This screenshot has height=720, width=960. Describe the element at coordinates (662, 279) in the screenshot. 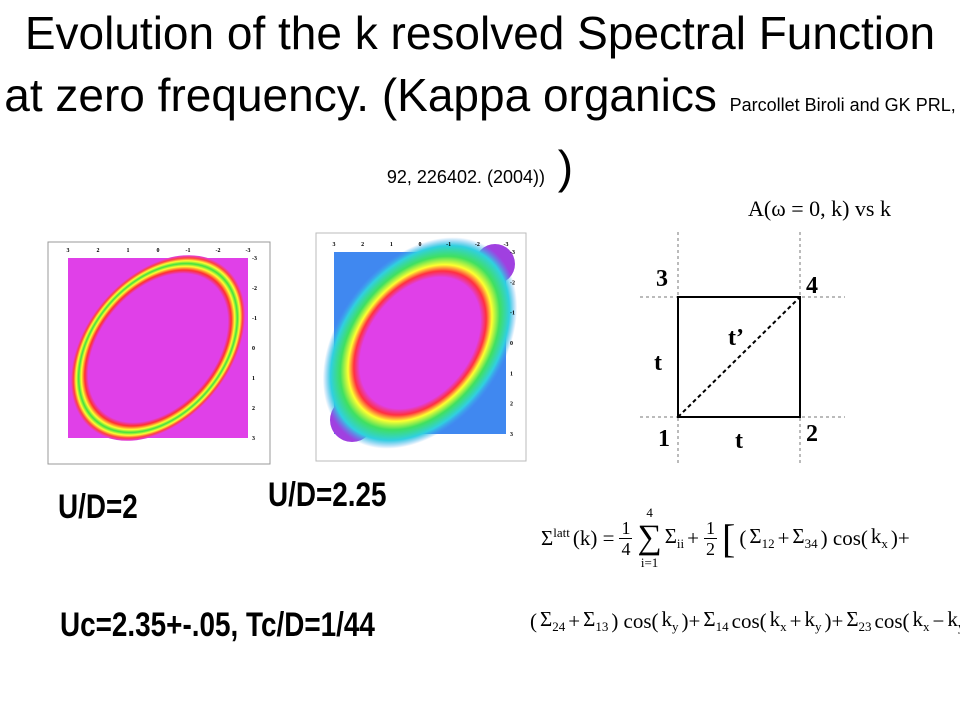

I see `site-label: 3` at that location.